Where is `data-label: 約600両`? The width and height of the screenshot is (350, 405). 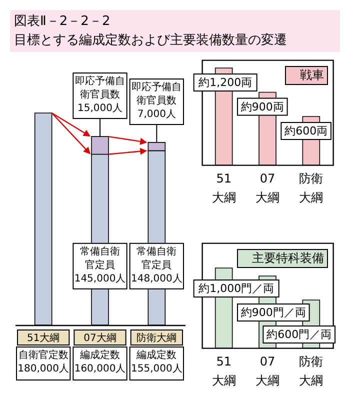 data-label: 約600両 is located at coordinates (306, 131).